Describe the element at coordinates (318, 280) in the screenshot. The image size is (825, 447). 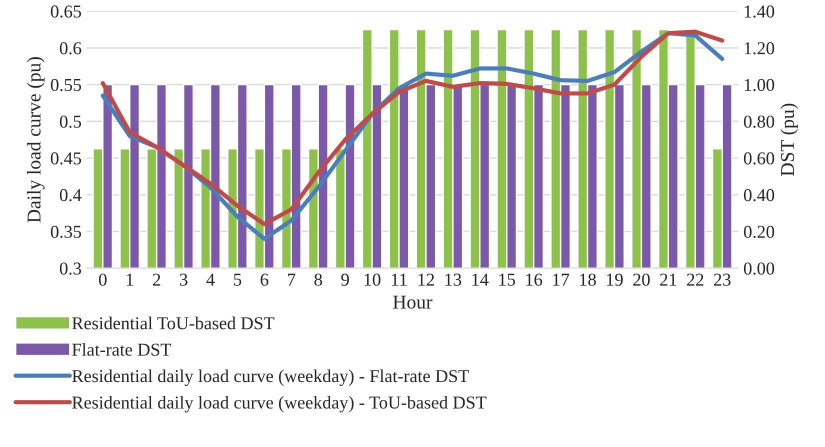
I see `x-tick-label: 8` at that location.